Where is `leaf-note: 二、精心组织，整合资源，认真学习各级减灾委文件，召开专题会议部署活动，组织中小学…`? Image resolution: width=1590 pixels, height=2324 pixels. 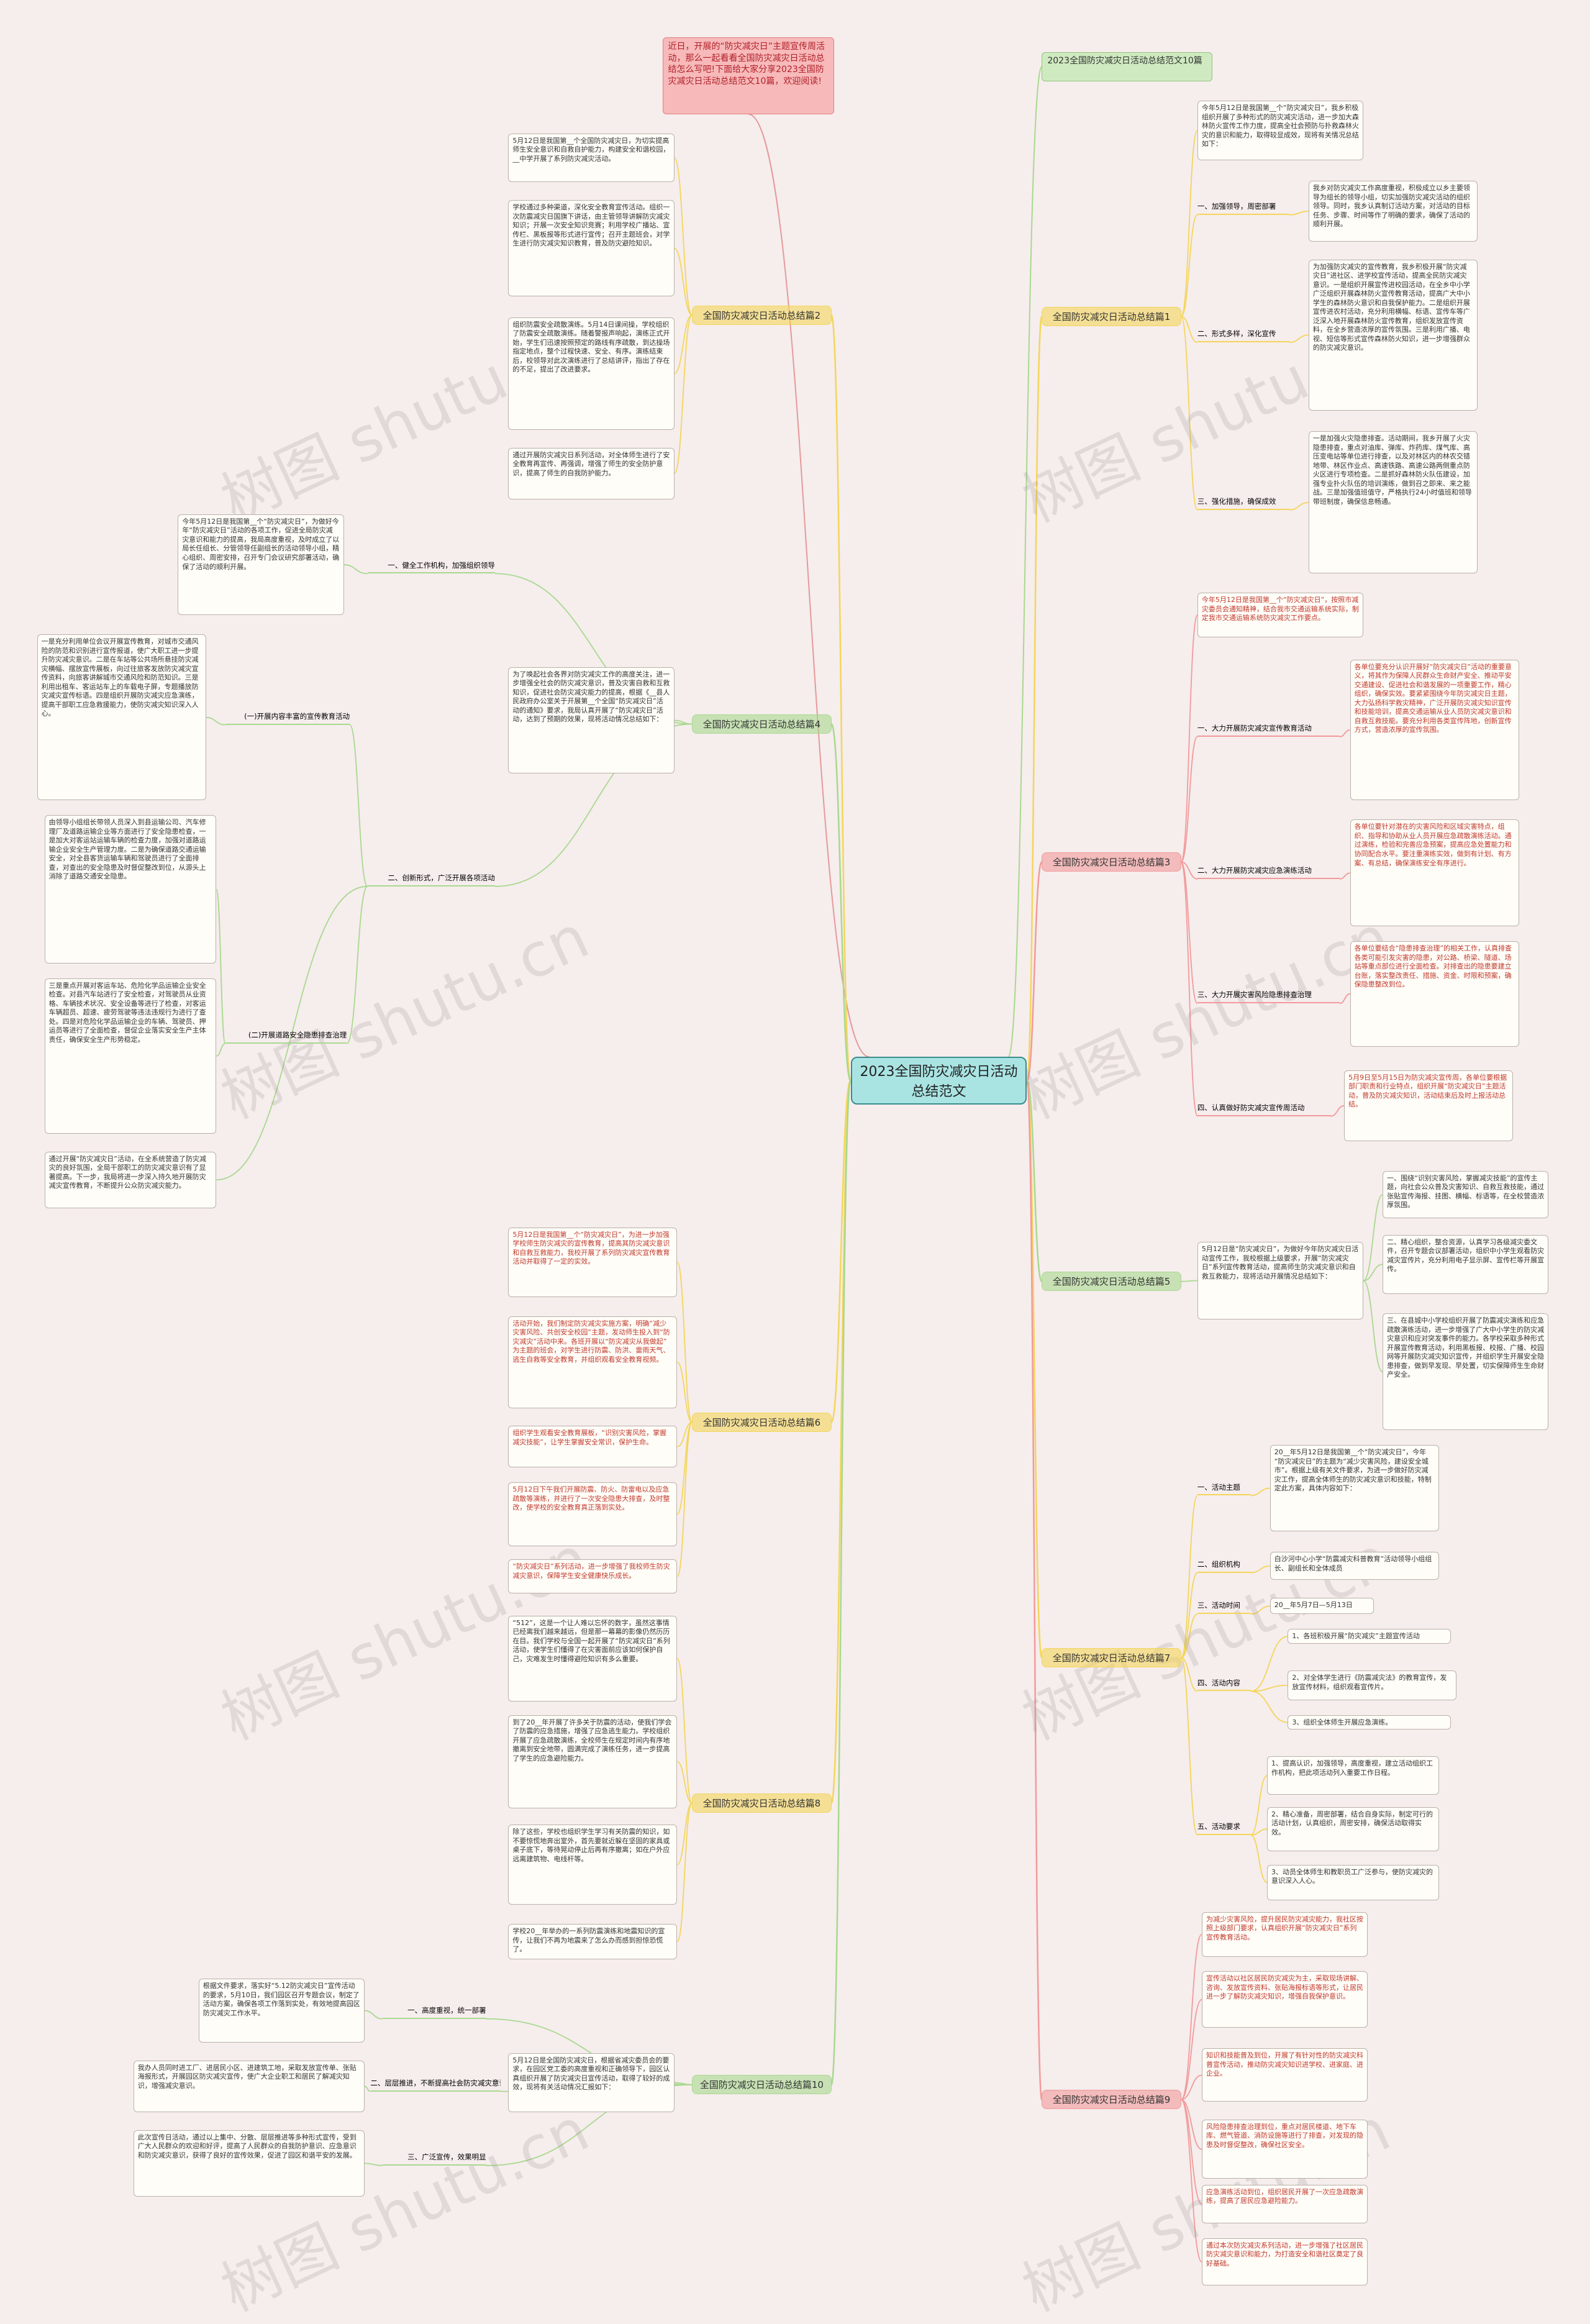
leaf-note: 二、精心组织，整合资源，认真学习各级减灾委文件，召开专题会议部署活动，组织中小学… is located at coordinates (1466, 1264).